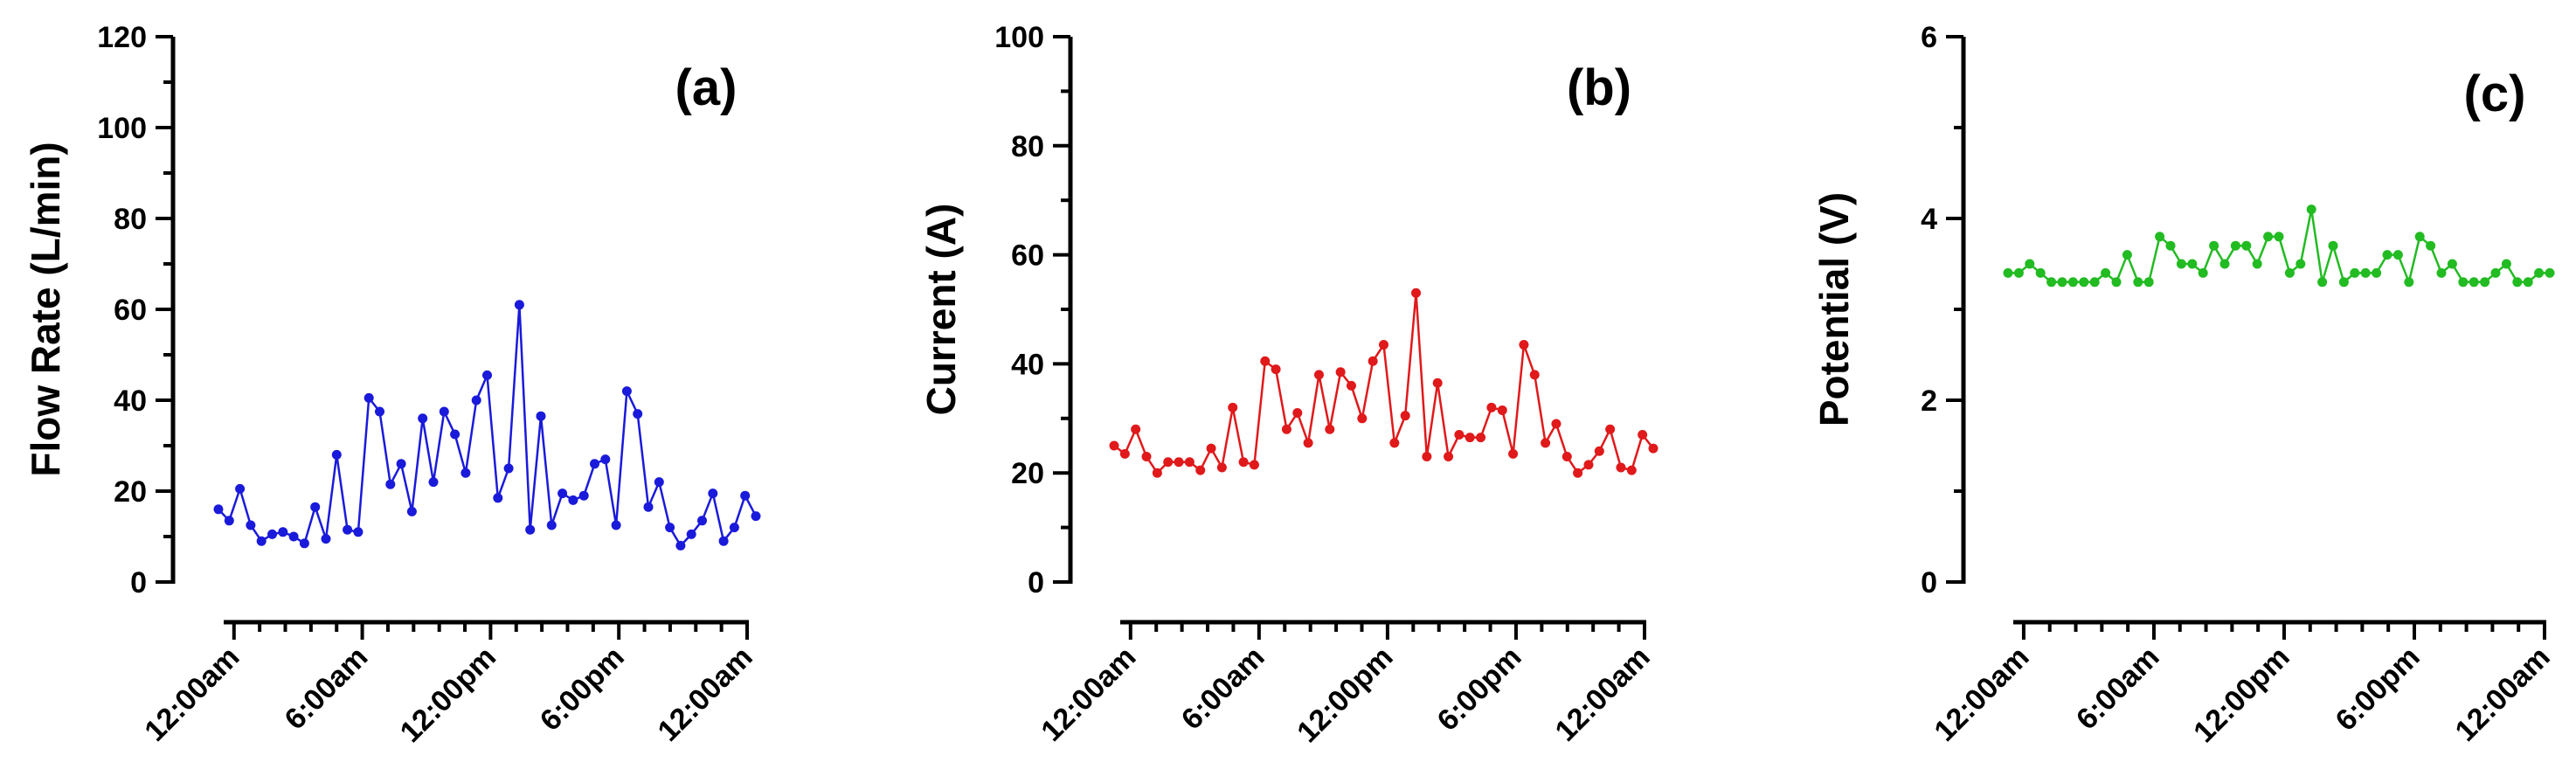 The width and height of the screenshot is (2576, 776). What do you see at coordinates (2495, 94) in the screenshot?
I see `panel-label: (c)` at bounding box center [2495, 94].